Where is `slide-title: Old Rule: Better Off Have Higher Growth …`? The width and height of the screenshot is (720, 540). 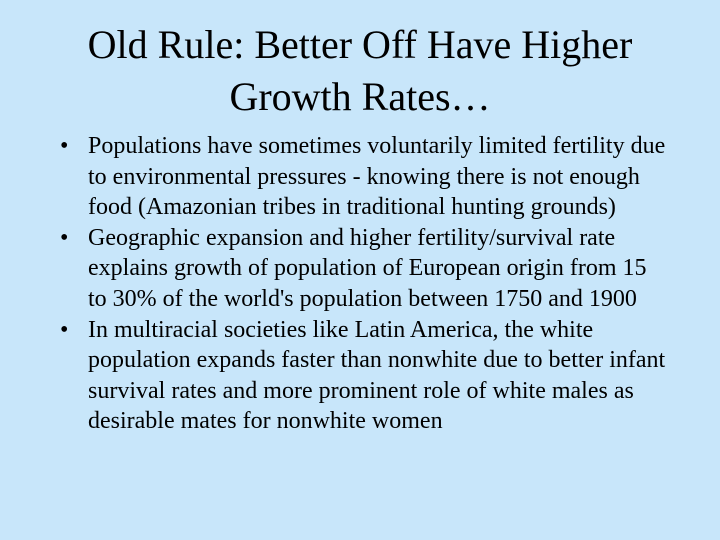 slide-title: Old Rule: Better Off Have Higher Growth … is located at coordinates (360, 70).